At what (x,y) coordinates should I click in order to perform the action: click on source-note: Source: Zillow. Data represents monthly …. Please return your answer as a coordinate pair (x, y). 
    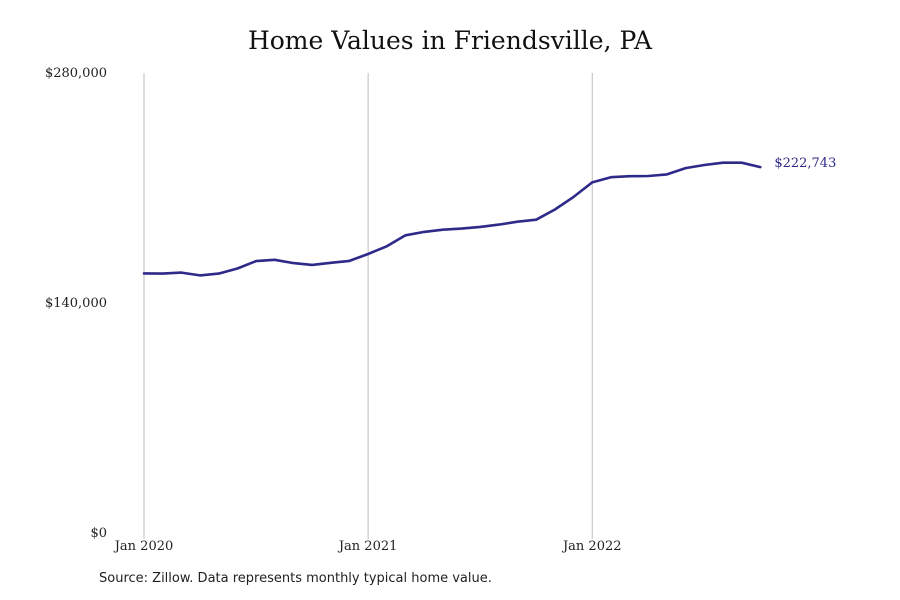
    Looking at the image, I should click on (295, 578).